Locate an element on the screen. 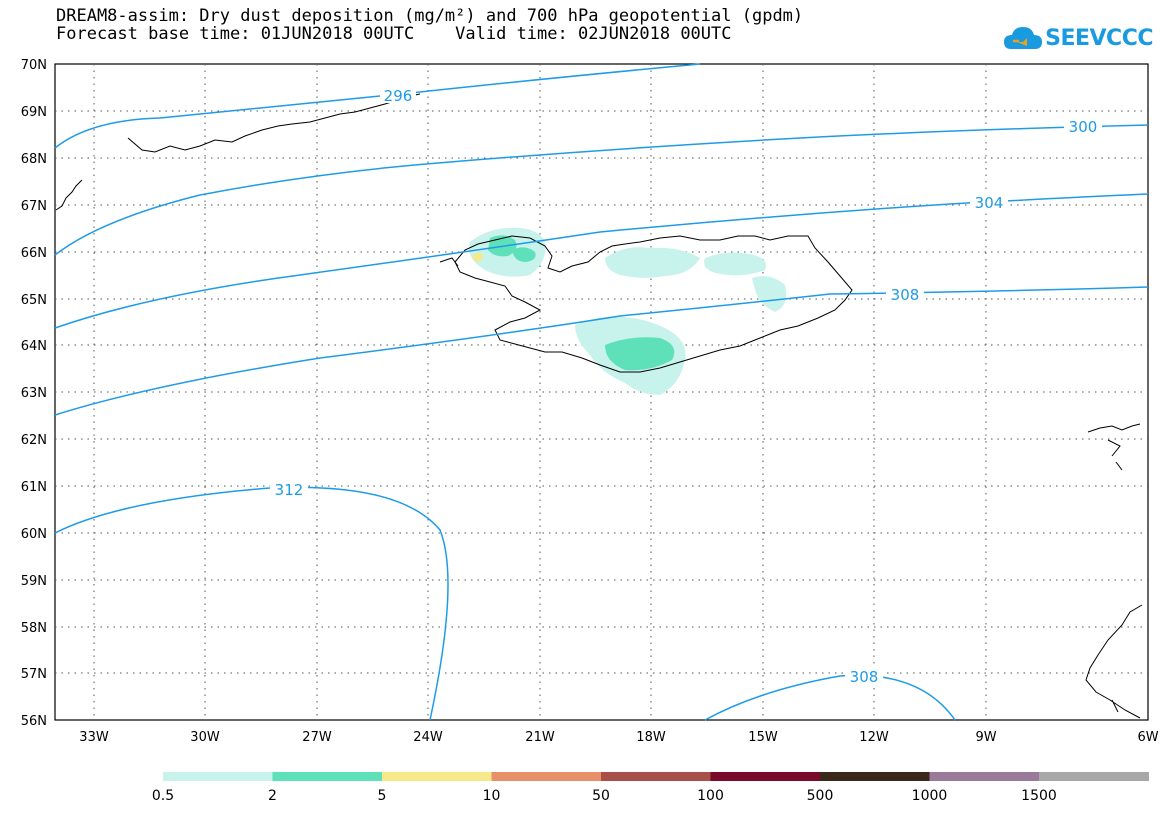  lon-label: 21W is located at coordinates (540, 737).